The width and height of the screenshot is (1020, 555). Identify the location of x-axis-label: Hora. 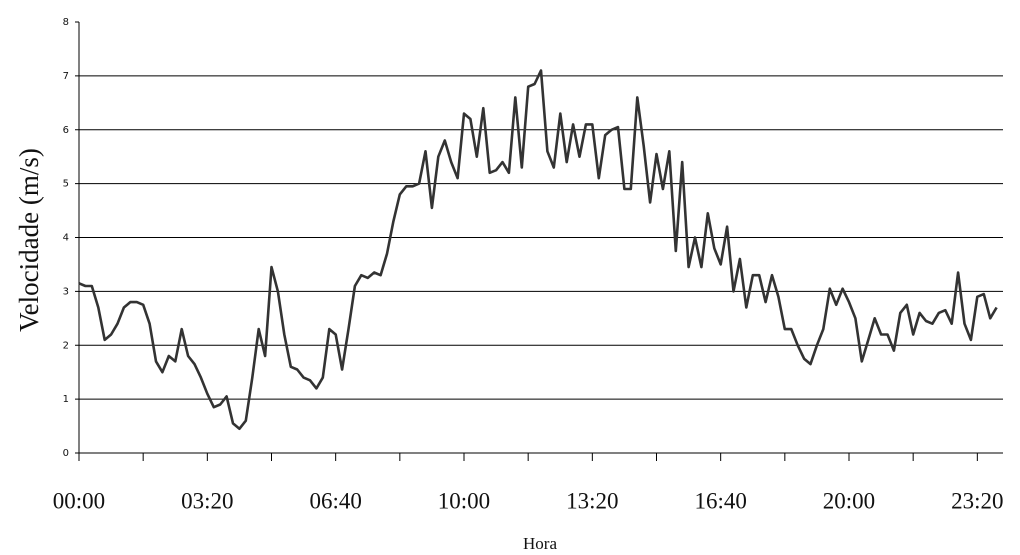
(540, 543).